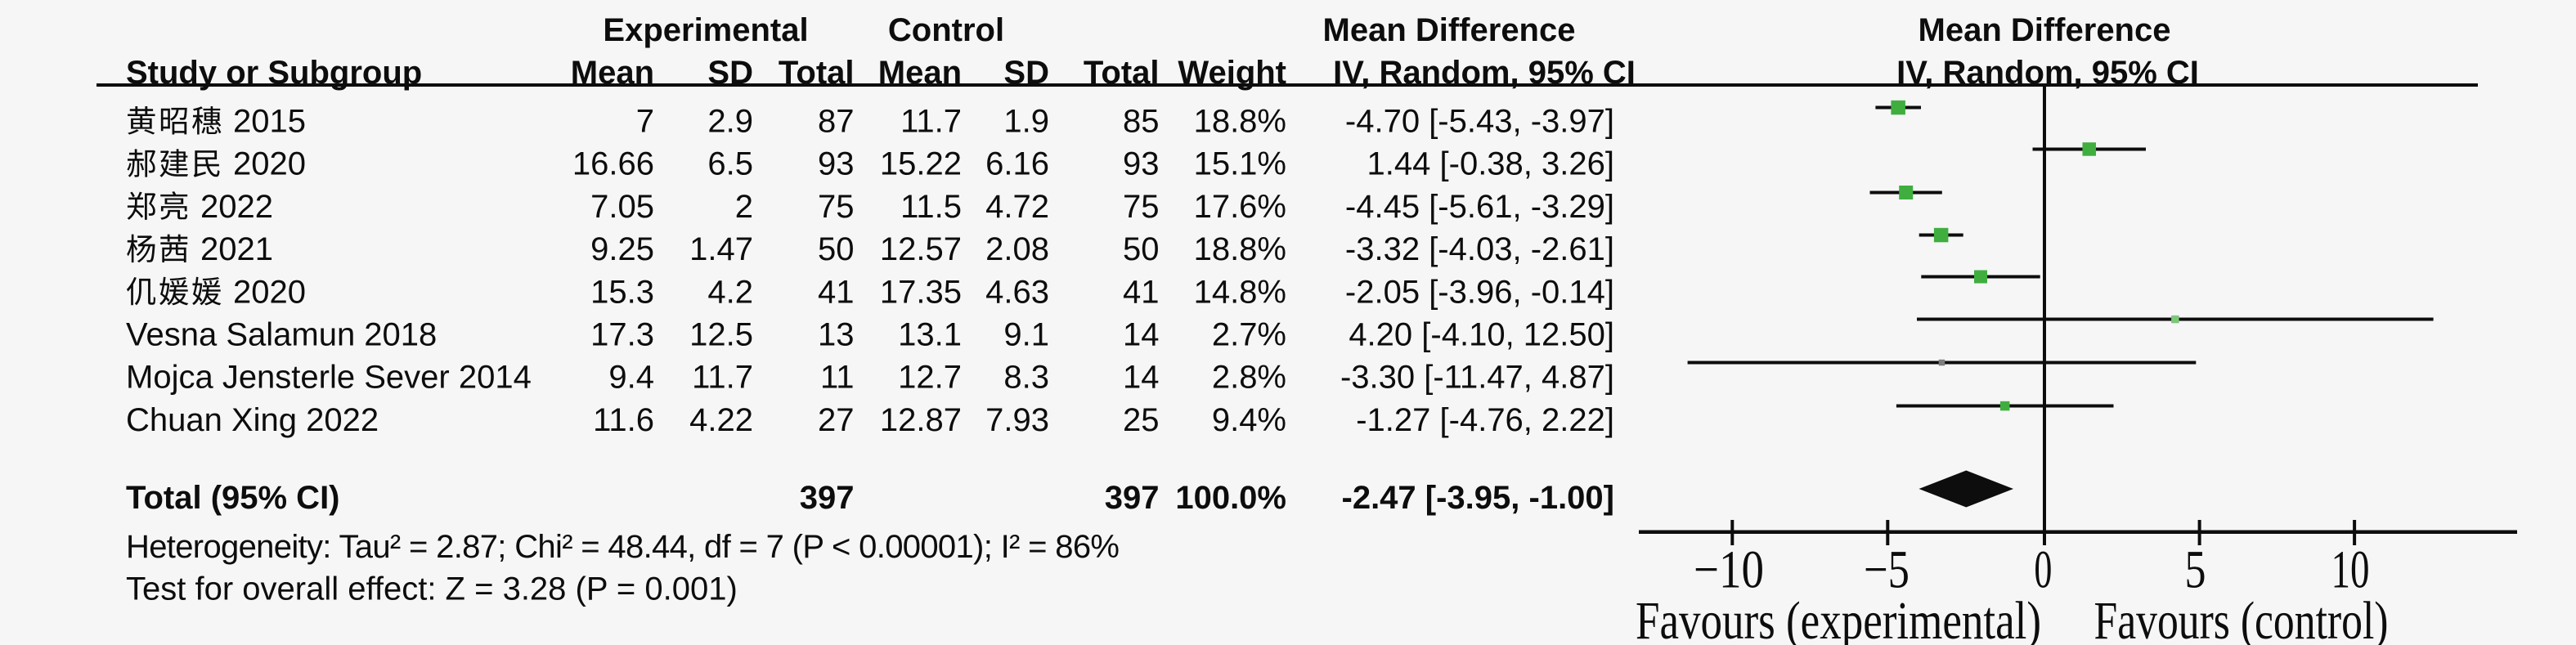 This screenshot has width=2576, height=645. I want to click on svg-text: -4.70 [-5.43, -3.97], so click(1480, 122).